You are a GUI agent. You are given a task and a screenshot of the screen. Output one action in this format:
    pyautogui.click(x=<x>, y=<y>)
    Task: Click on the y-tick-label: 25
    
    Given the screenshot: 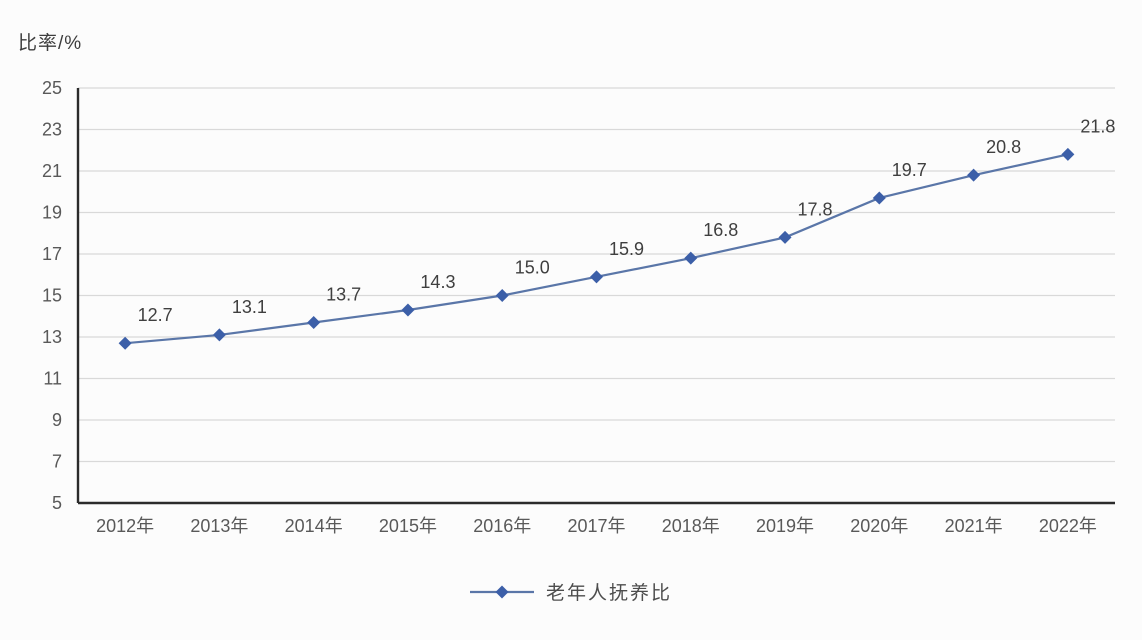 What is the action you would take?
    pyautogui.click(x=52, y=88)
    